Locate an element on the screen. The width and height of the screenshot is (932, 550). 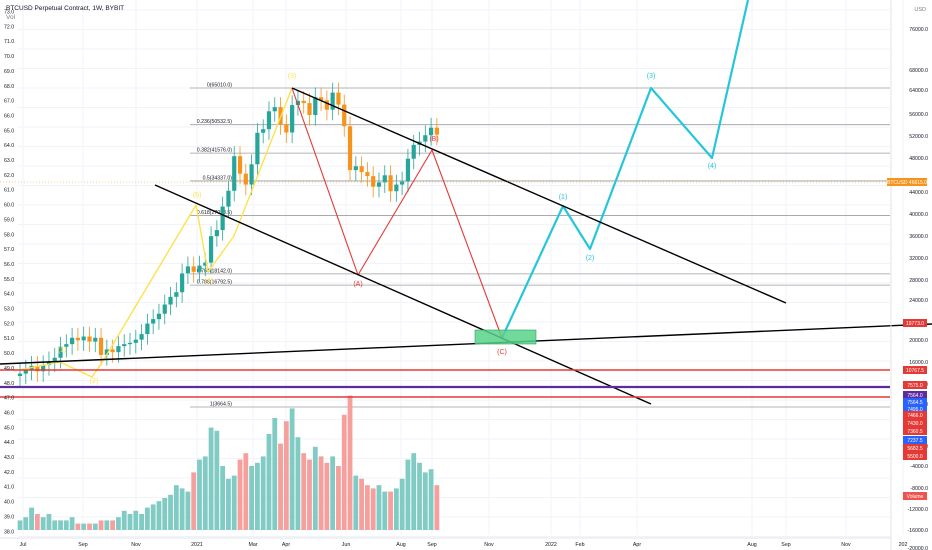
left-axis-tick: 39.0 is located at coordinates (9, 517).